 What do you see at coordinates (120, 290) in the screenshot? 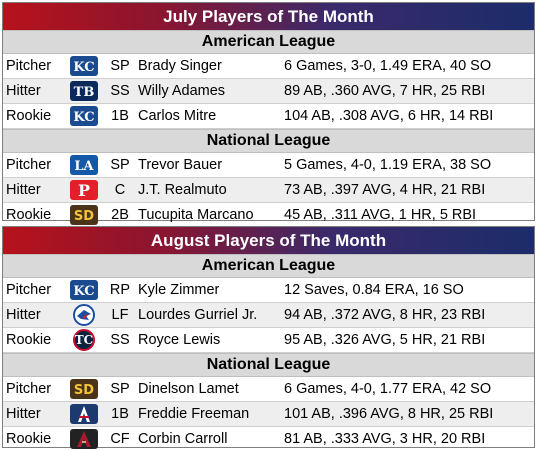
I see `position-label: RP` at bounding box center [120, 290].